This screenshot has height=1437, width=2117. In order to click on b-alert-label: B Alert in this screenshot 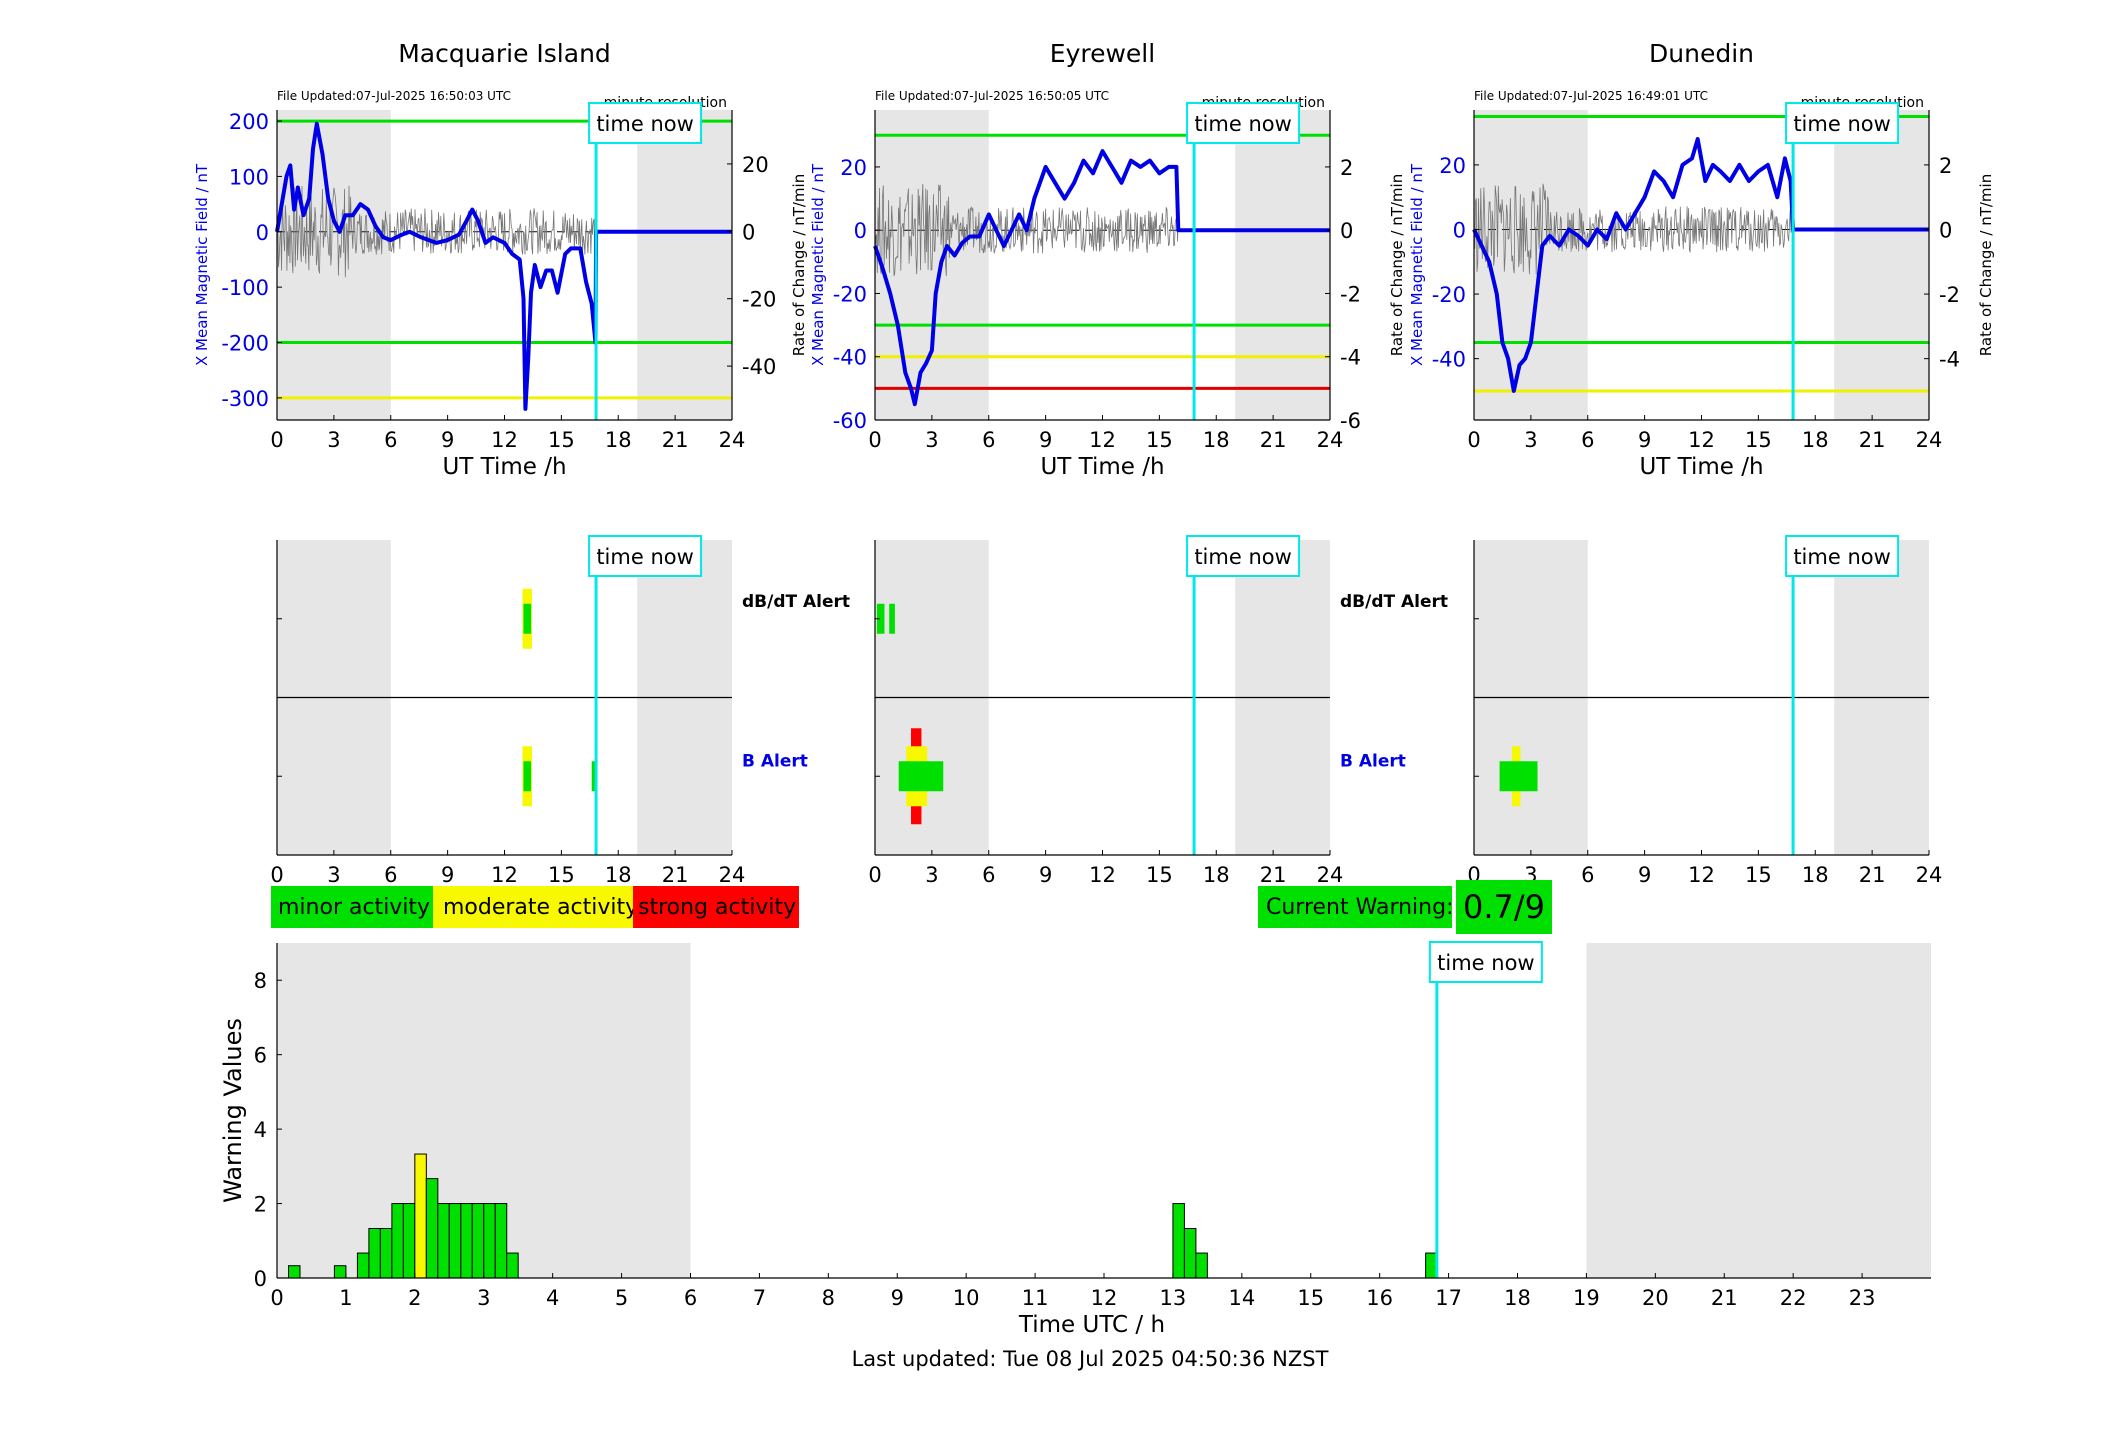, I will do `click(775, 761)`.